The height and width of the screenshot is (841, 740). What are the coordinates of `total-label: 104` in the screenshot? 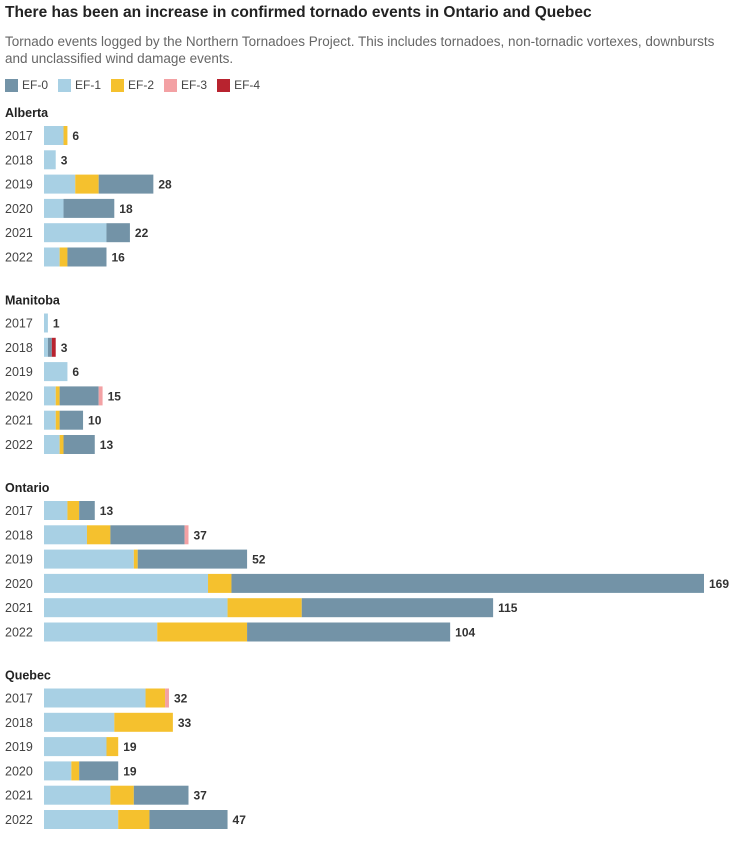 It's located at (465, 633).